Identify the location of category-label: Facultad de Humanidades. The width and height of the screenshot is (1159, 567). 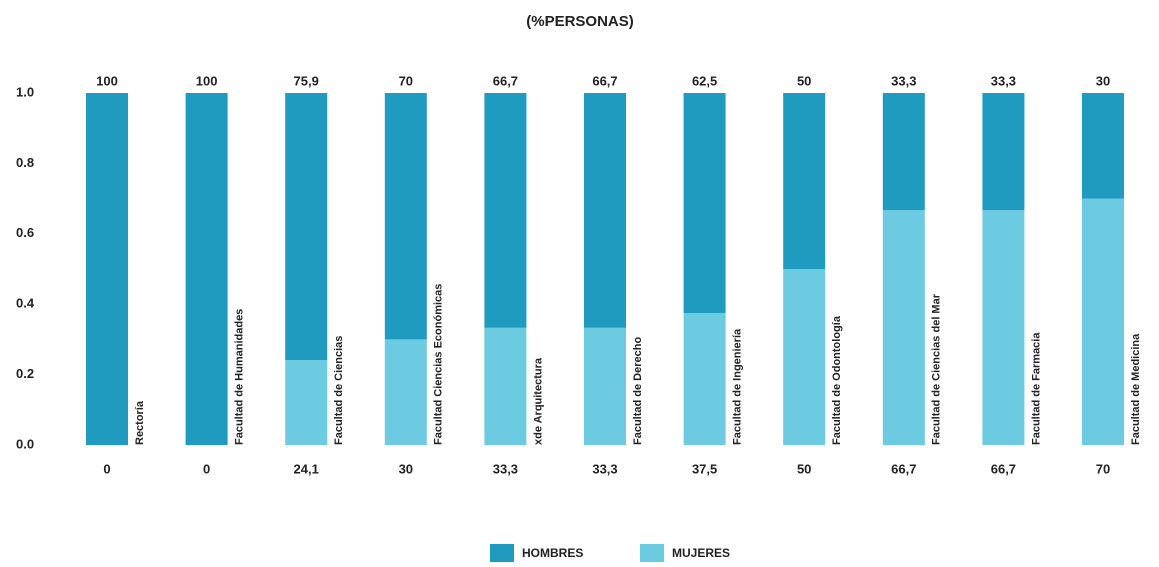
(240, 377).